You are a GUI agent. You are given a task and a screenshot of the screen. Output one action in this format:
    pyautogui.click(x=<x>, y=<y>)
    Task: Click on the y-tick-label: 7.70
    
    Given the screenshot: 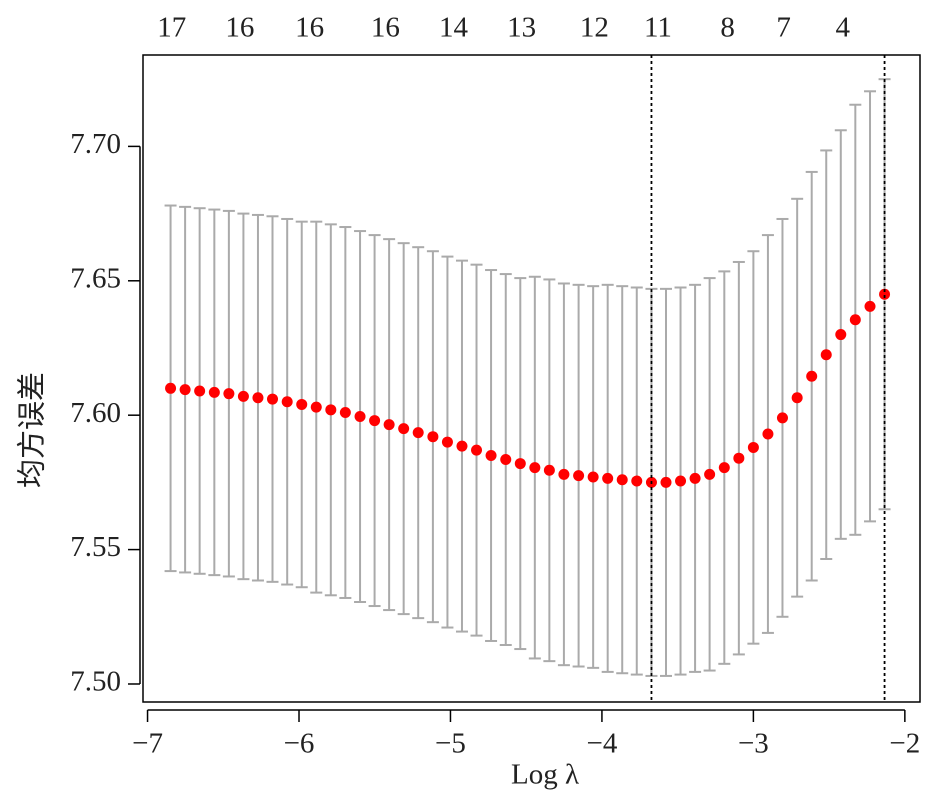 What is the action you would take?
    pyautogui.click(x=95, y=144)
    